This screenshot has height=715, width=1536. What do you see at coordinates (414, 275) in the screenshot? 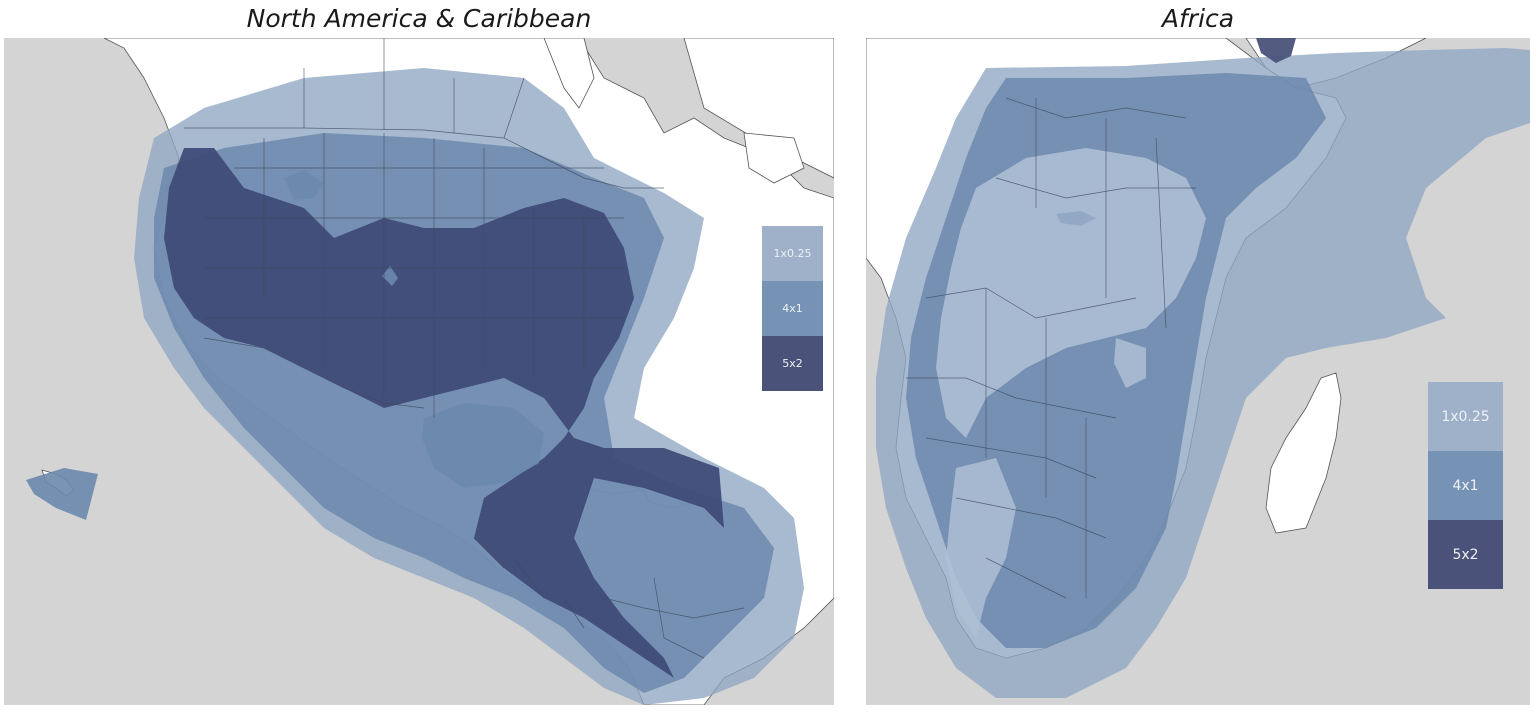
I see `border-state-lines` at bounding box center [414, 275].